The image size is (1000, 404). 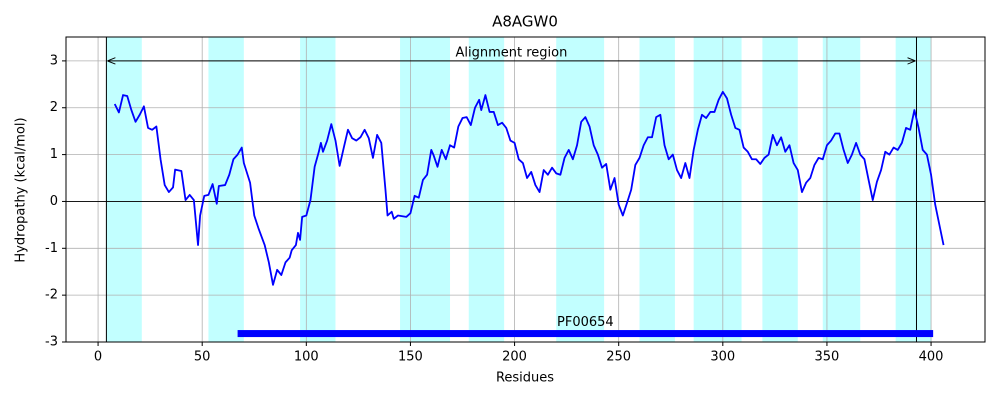 I want to click on x-tick-label: 0, so click(x=98, y=357).